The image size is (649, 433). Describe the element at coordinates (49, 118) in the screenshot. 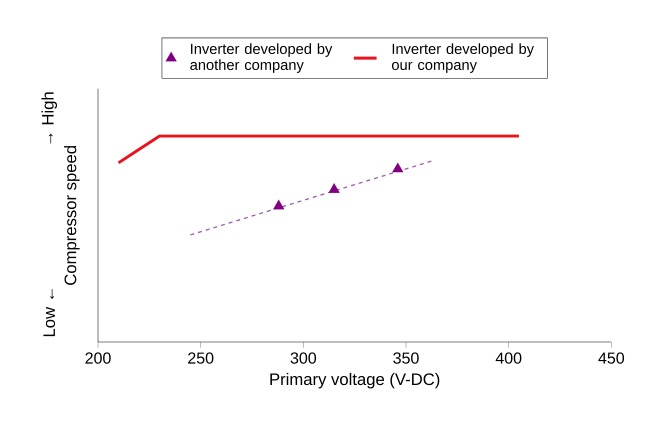

I see `text: → High` at that location.